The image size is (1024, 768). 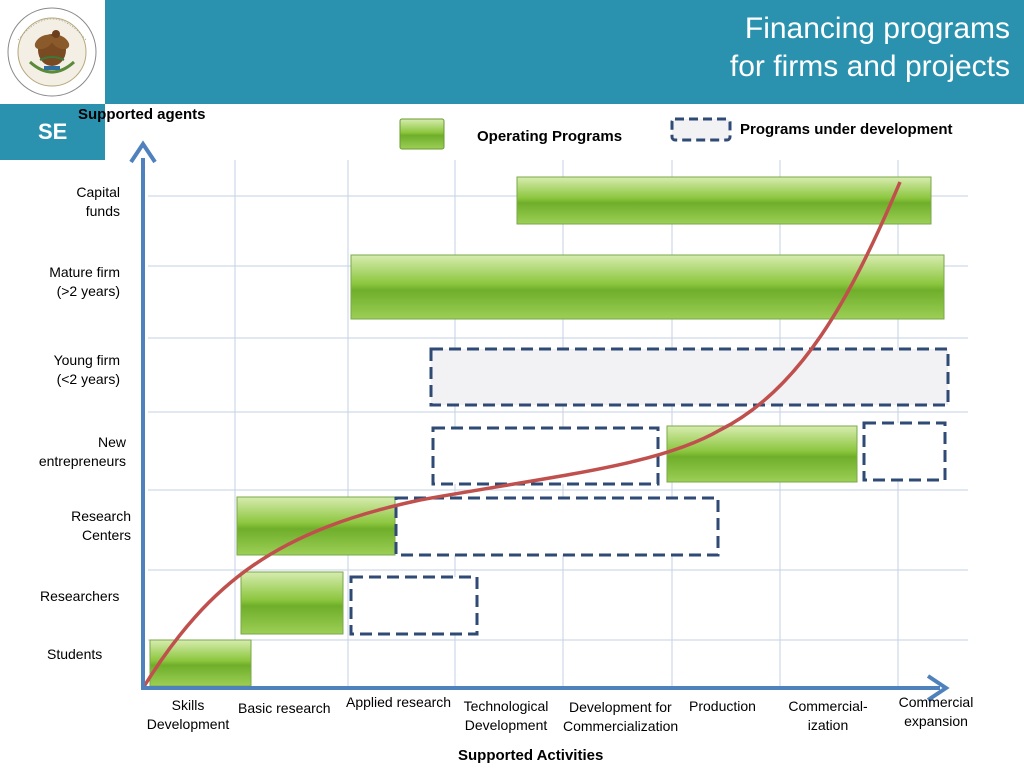 I want to click on y-label-line: New, so click(x=111, y=442).